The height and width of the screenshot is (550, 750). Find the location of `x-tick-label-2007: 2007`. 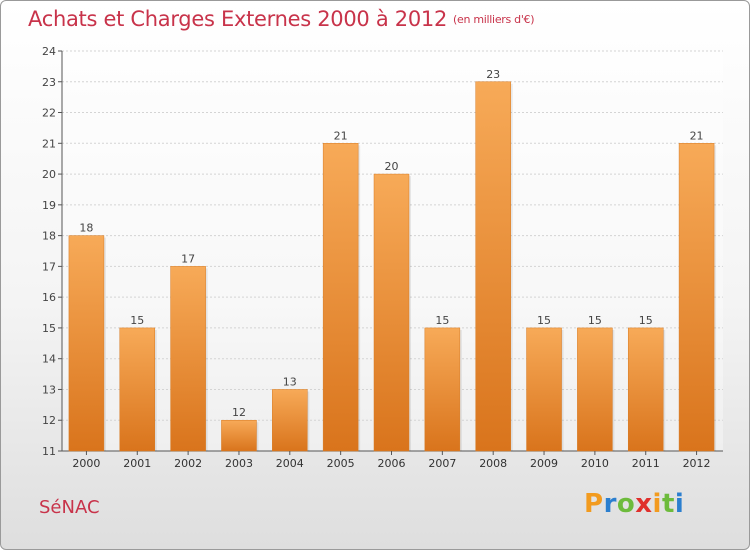

x-tick-label-2007: 2007 is located at coordinates (442, 463).